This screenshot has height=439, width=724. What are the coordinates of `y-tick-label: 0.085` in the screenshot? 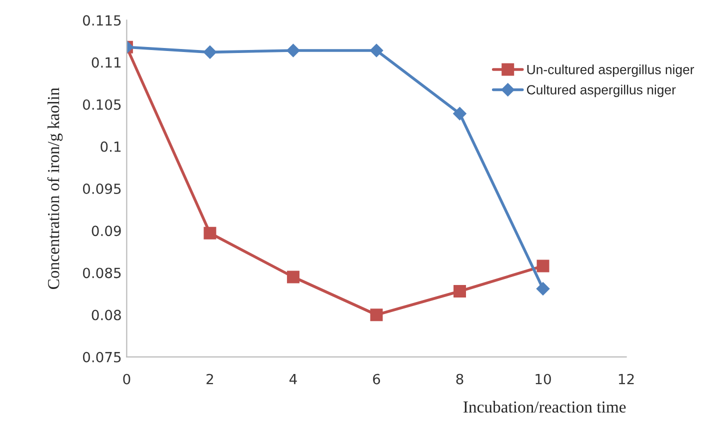 It's located at (101, 273).